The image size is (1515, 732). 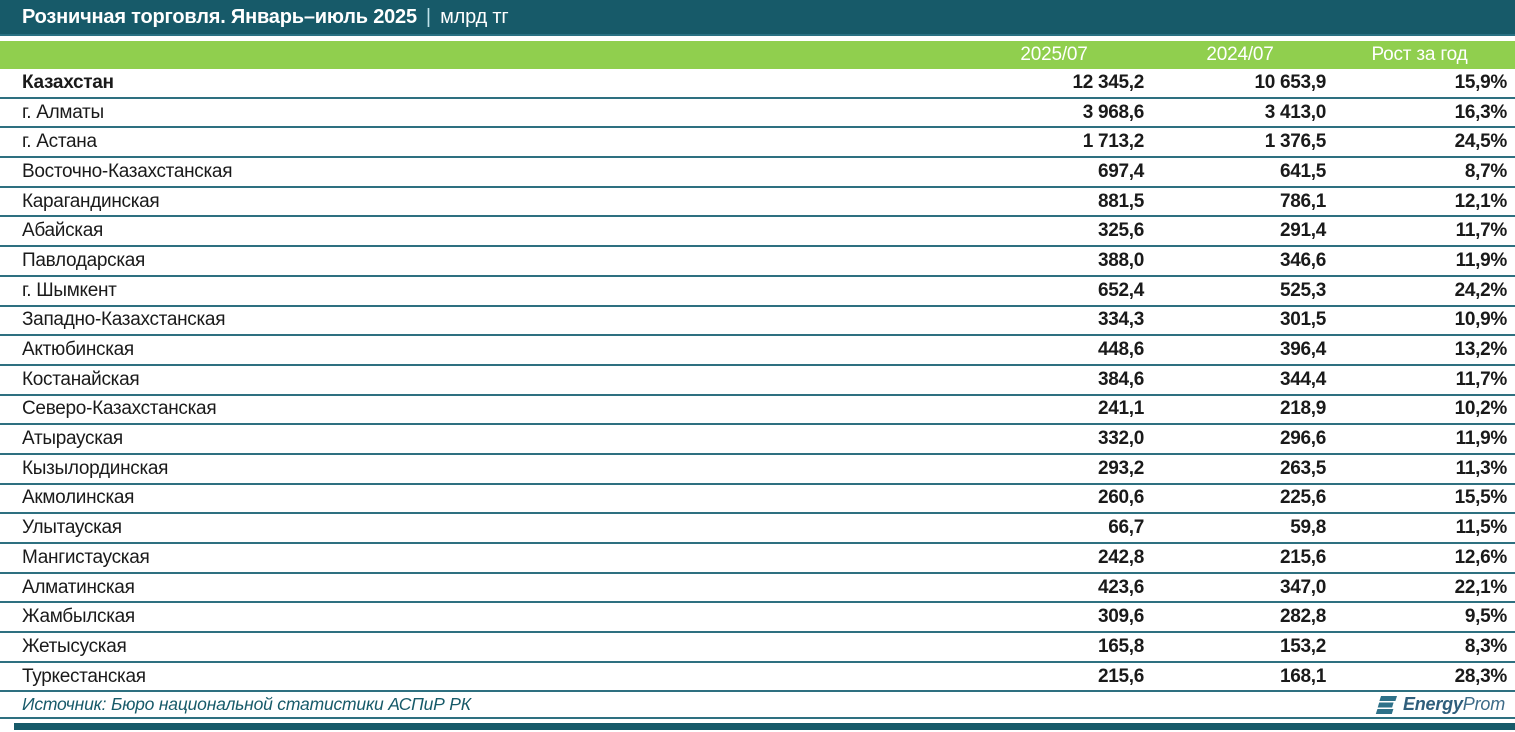 What do you see at coordinates (1120, 646) in the screenshot?
I see `value-2025: 165,8` at bounding box center [1120, 646].